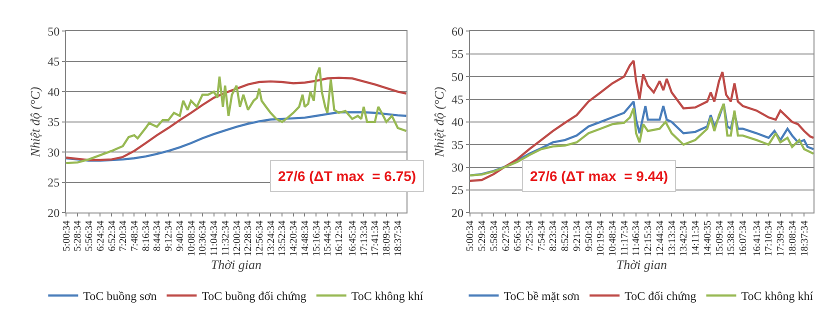 The height and width of the screenshot is (325, 837). What do you see at coordinates (757, 238) in the screenshot?
I see `x-tick-label: 16:41:34` at bounding box center [757, 238].